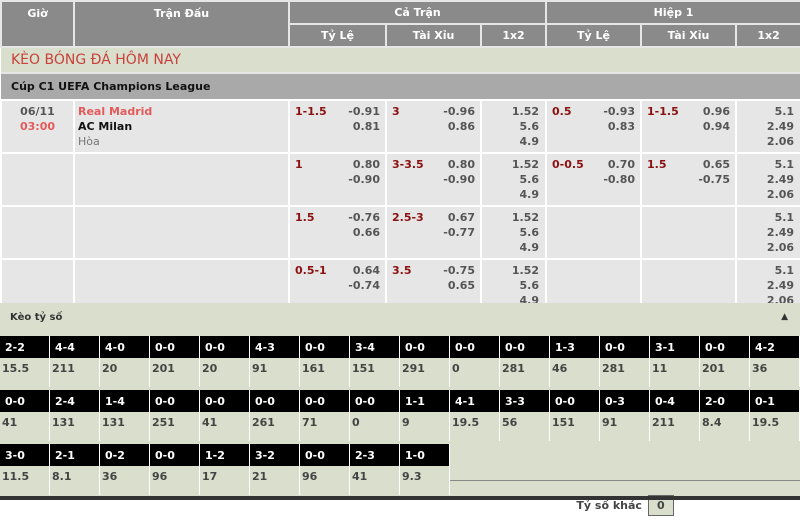  What do you see at coordinates (594, 126) in the screenshot?
I see `h1-handicap: 0.5 -0.93 0.83` at bounding box center [594, 126].